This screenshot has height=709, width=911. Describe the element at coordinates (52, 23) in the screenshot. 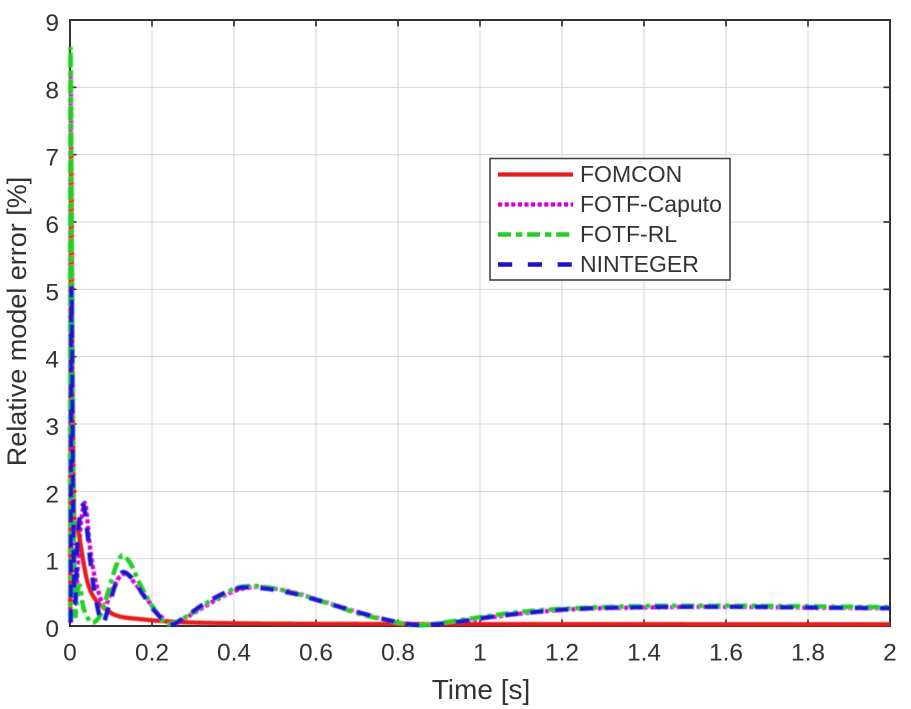

I see `svg-text: 9` at that location.